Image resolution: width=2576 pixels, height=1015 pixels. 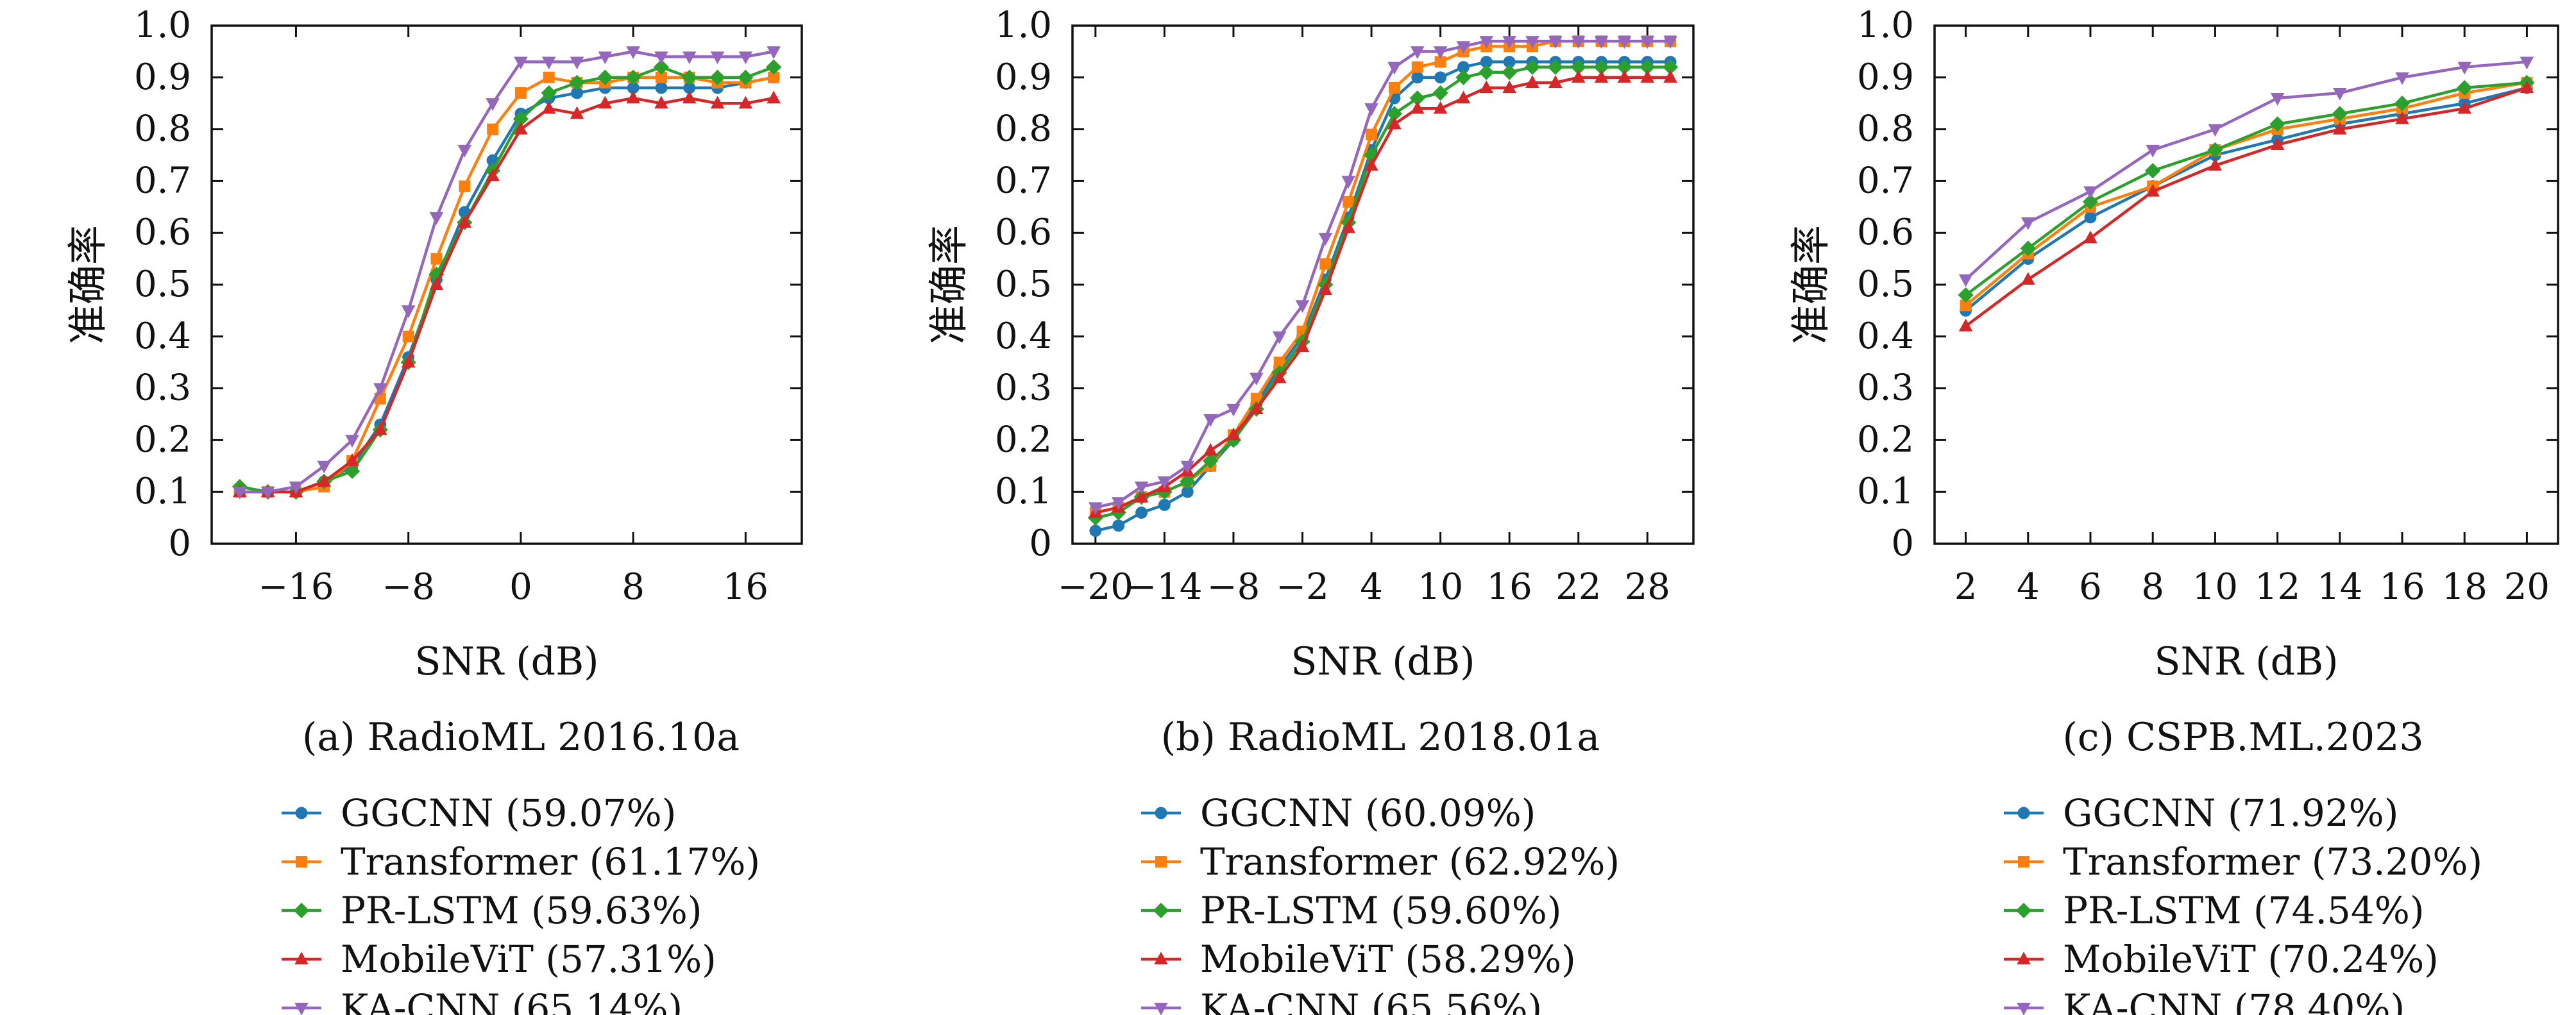 What do you see at coordinates (550, 862) in the screenshot?
I see `legend-label: Transformer (61.17%)` at bounding box center [550, 862].